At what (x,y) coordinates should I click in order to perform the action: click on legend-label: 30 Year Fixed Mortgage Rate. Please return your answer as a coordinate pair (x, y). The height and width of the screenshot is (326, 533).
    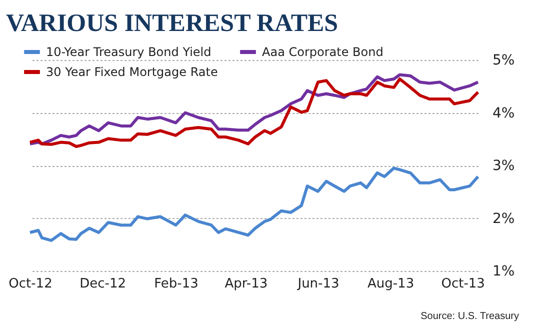
    Looking at the image, I should click on (132, 72).